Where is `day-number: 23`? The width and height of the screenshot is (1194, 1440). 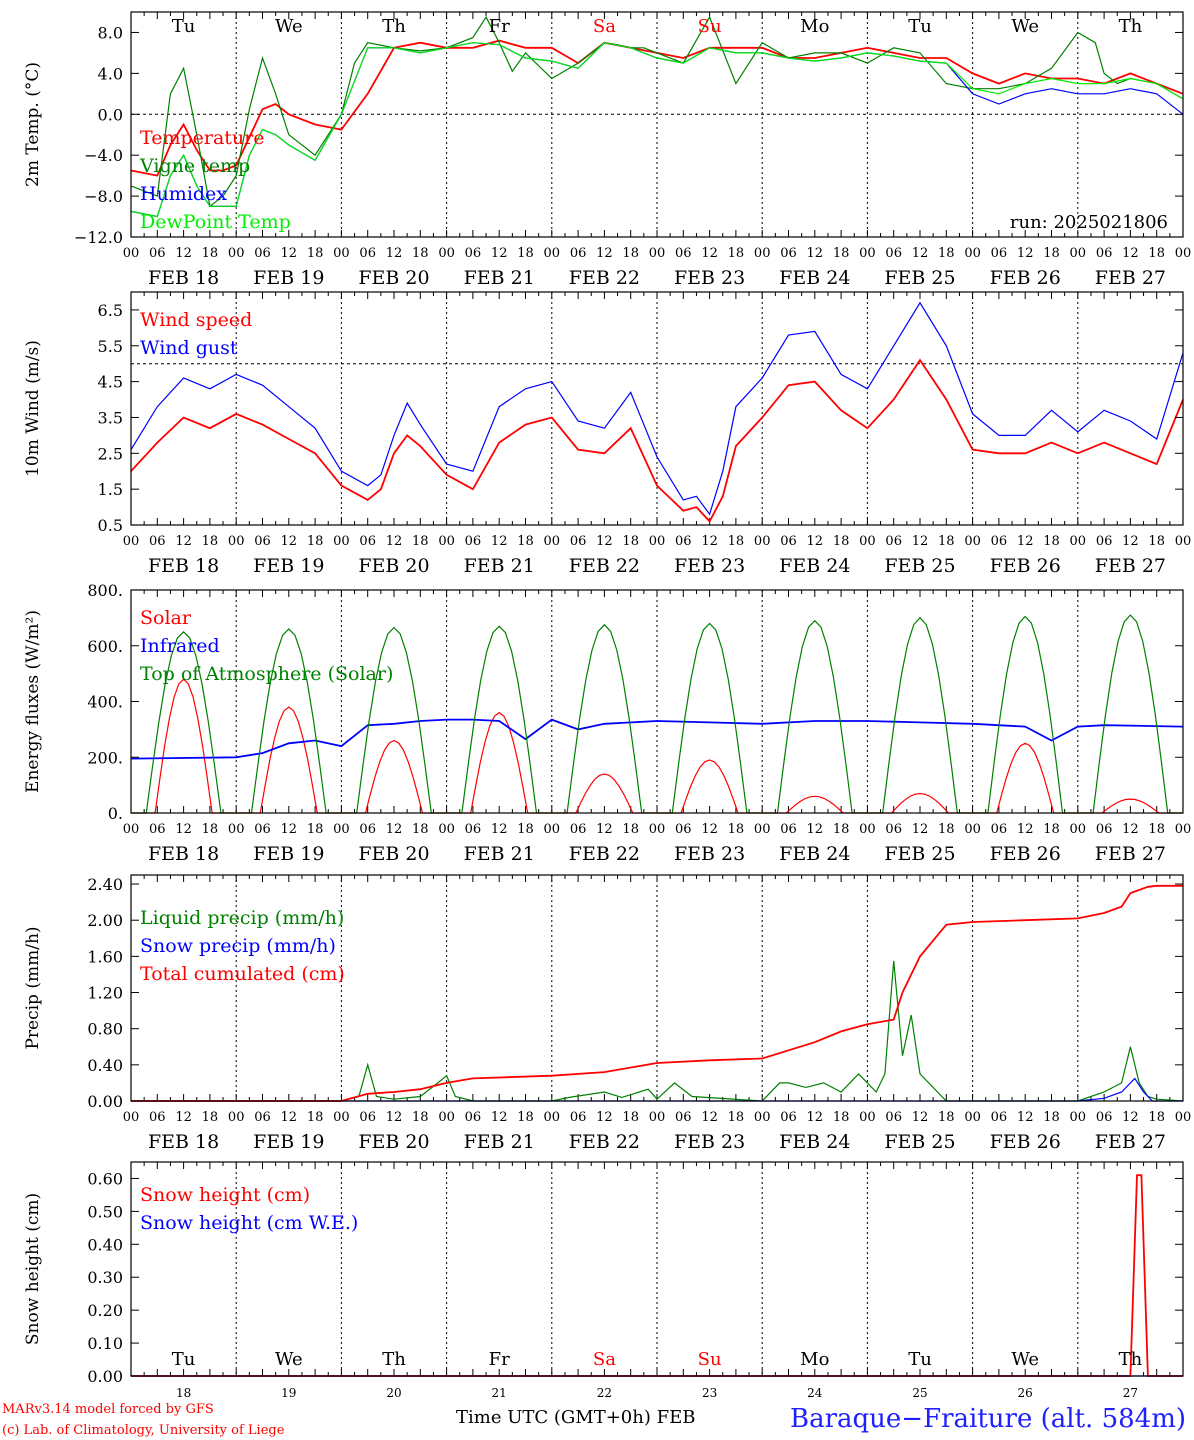
day-number: 23 is located at coordinates (709, 1393).